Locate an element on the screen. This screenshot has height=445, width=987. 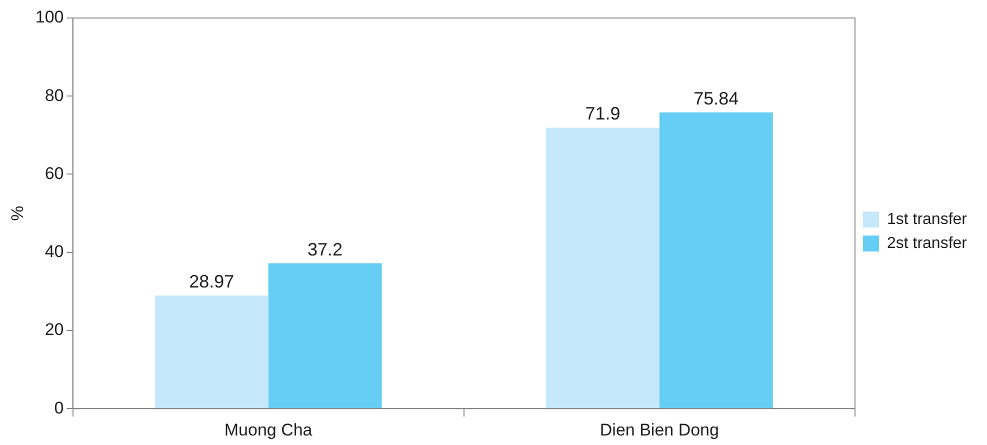
data-label: 37.2 is located at coordinates (325, 249).